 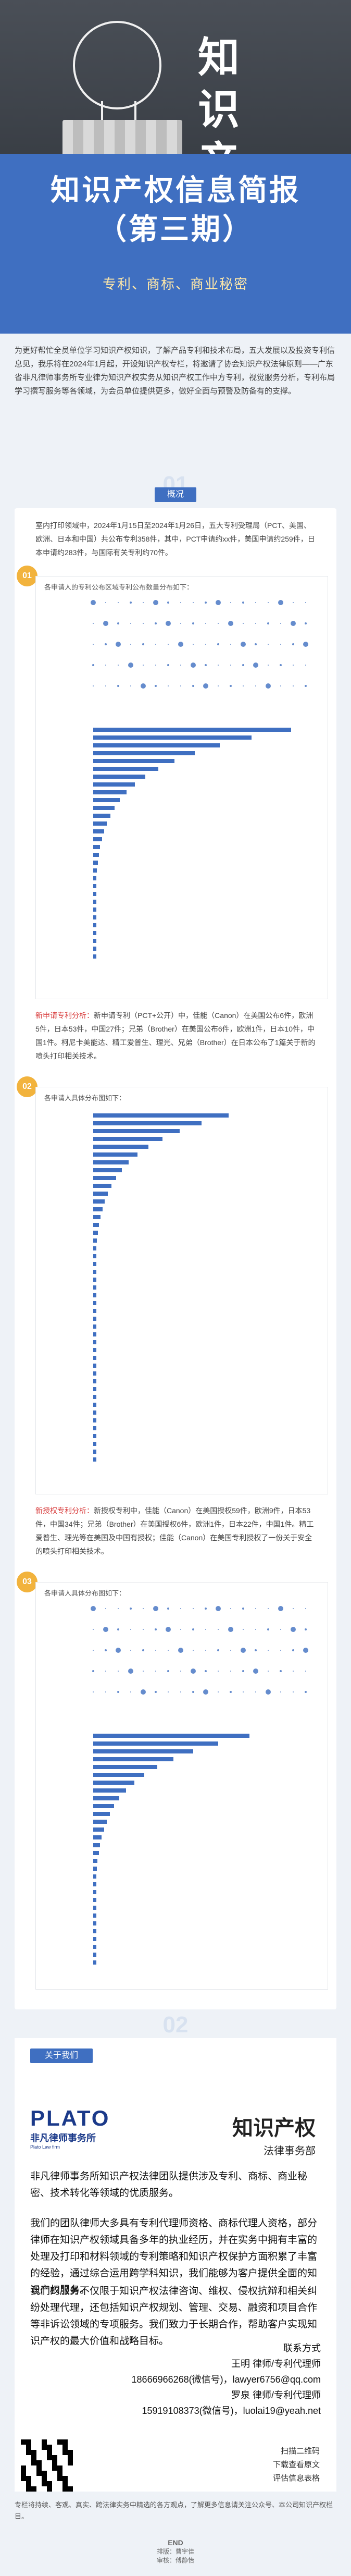 What do you see at coordinates (47, 2465) in the screenshot?
I see `qr-code-icon` at bounding box center [47, 2465].